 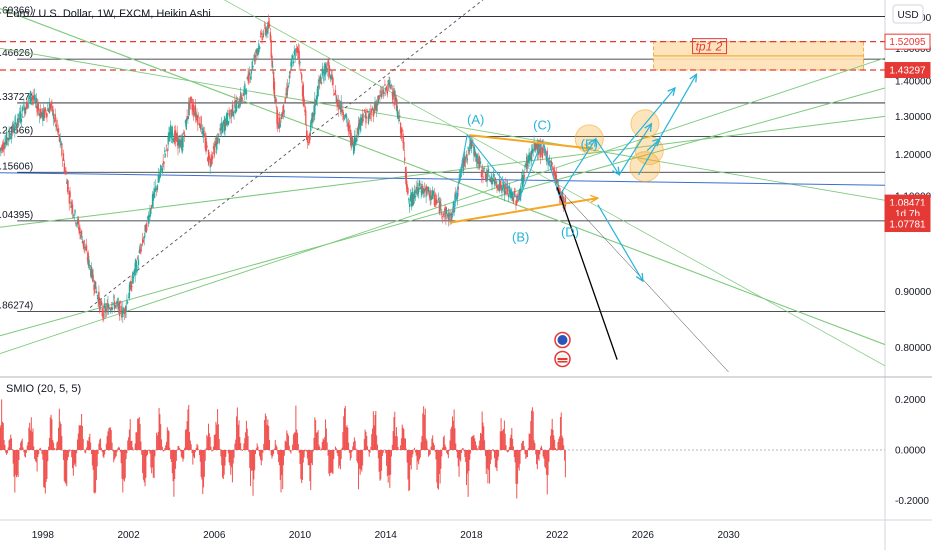 I want to click on arrow-up-1-head, so click(x=648, y=127).